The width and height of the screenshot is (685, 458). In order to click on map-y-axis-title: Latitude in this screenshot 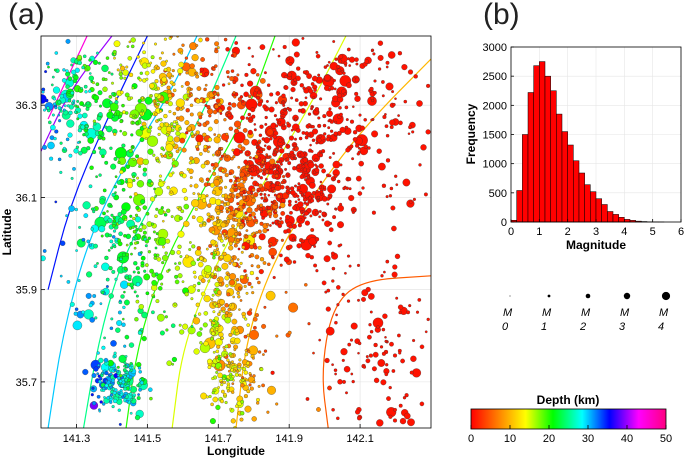, I will do `click(7, 231)`.